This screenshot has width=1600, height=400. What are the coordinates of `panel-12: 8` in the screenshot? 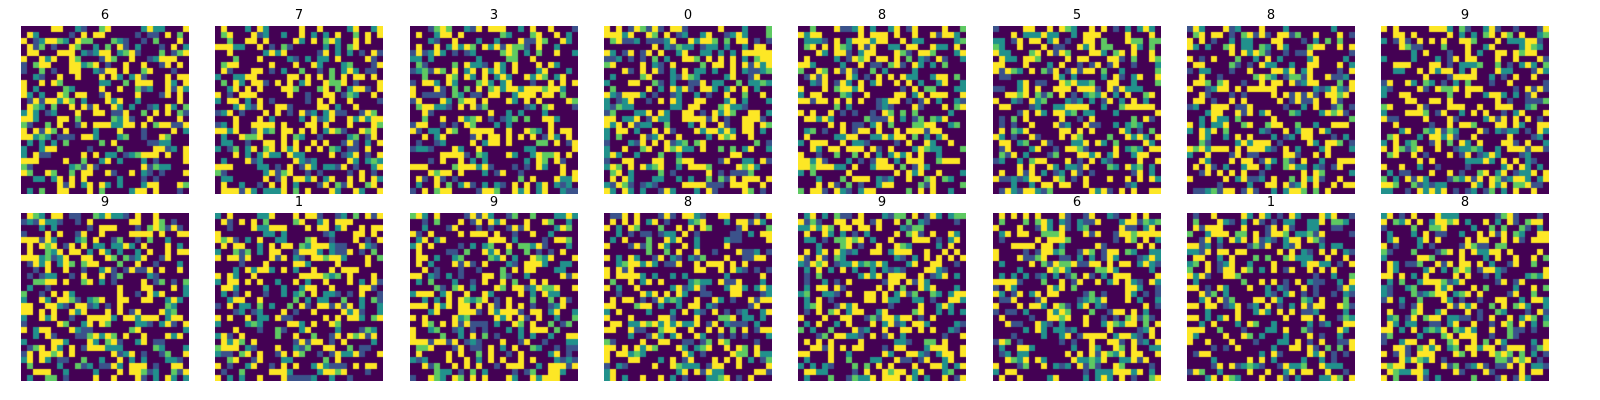 It's located at (688, 287).